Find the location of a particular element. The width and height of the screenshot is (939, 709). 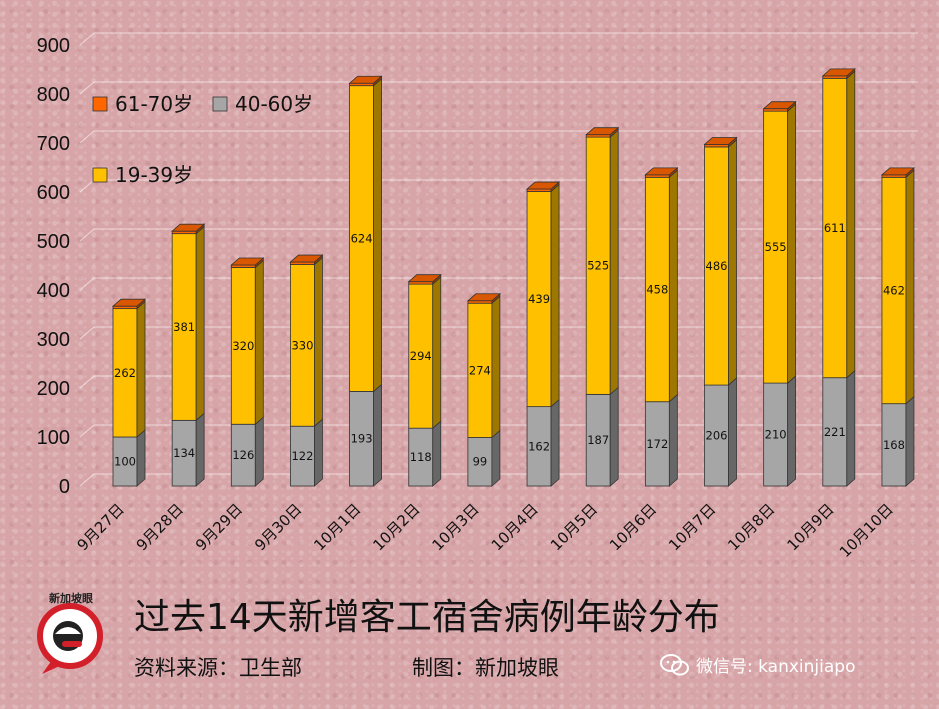

y-tick-label: 0 is located at coordinates (64, 487).